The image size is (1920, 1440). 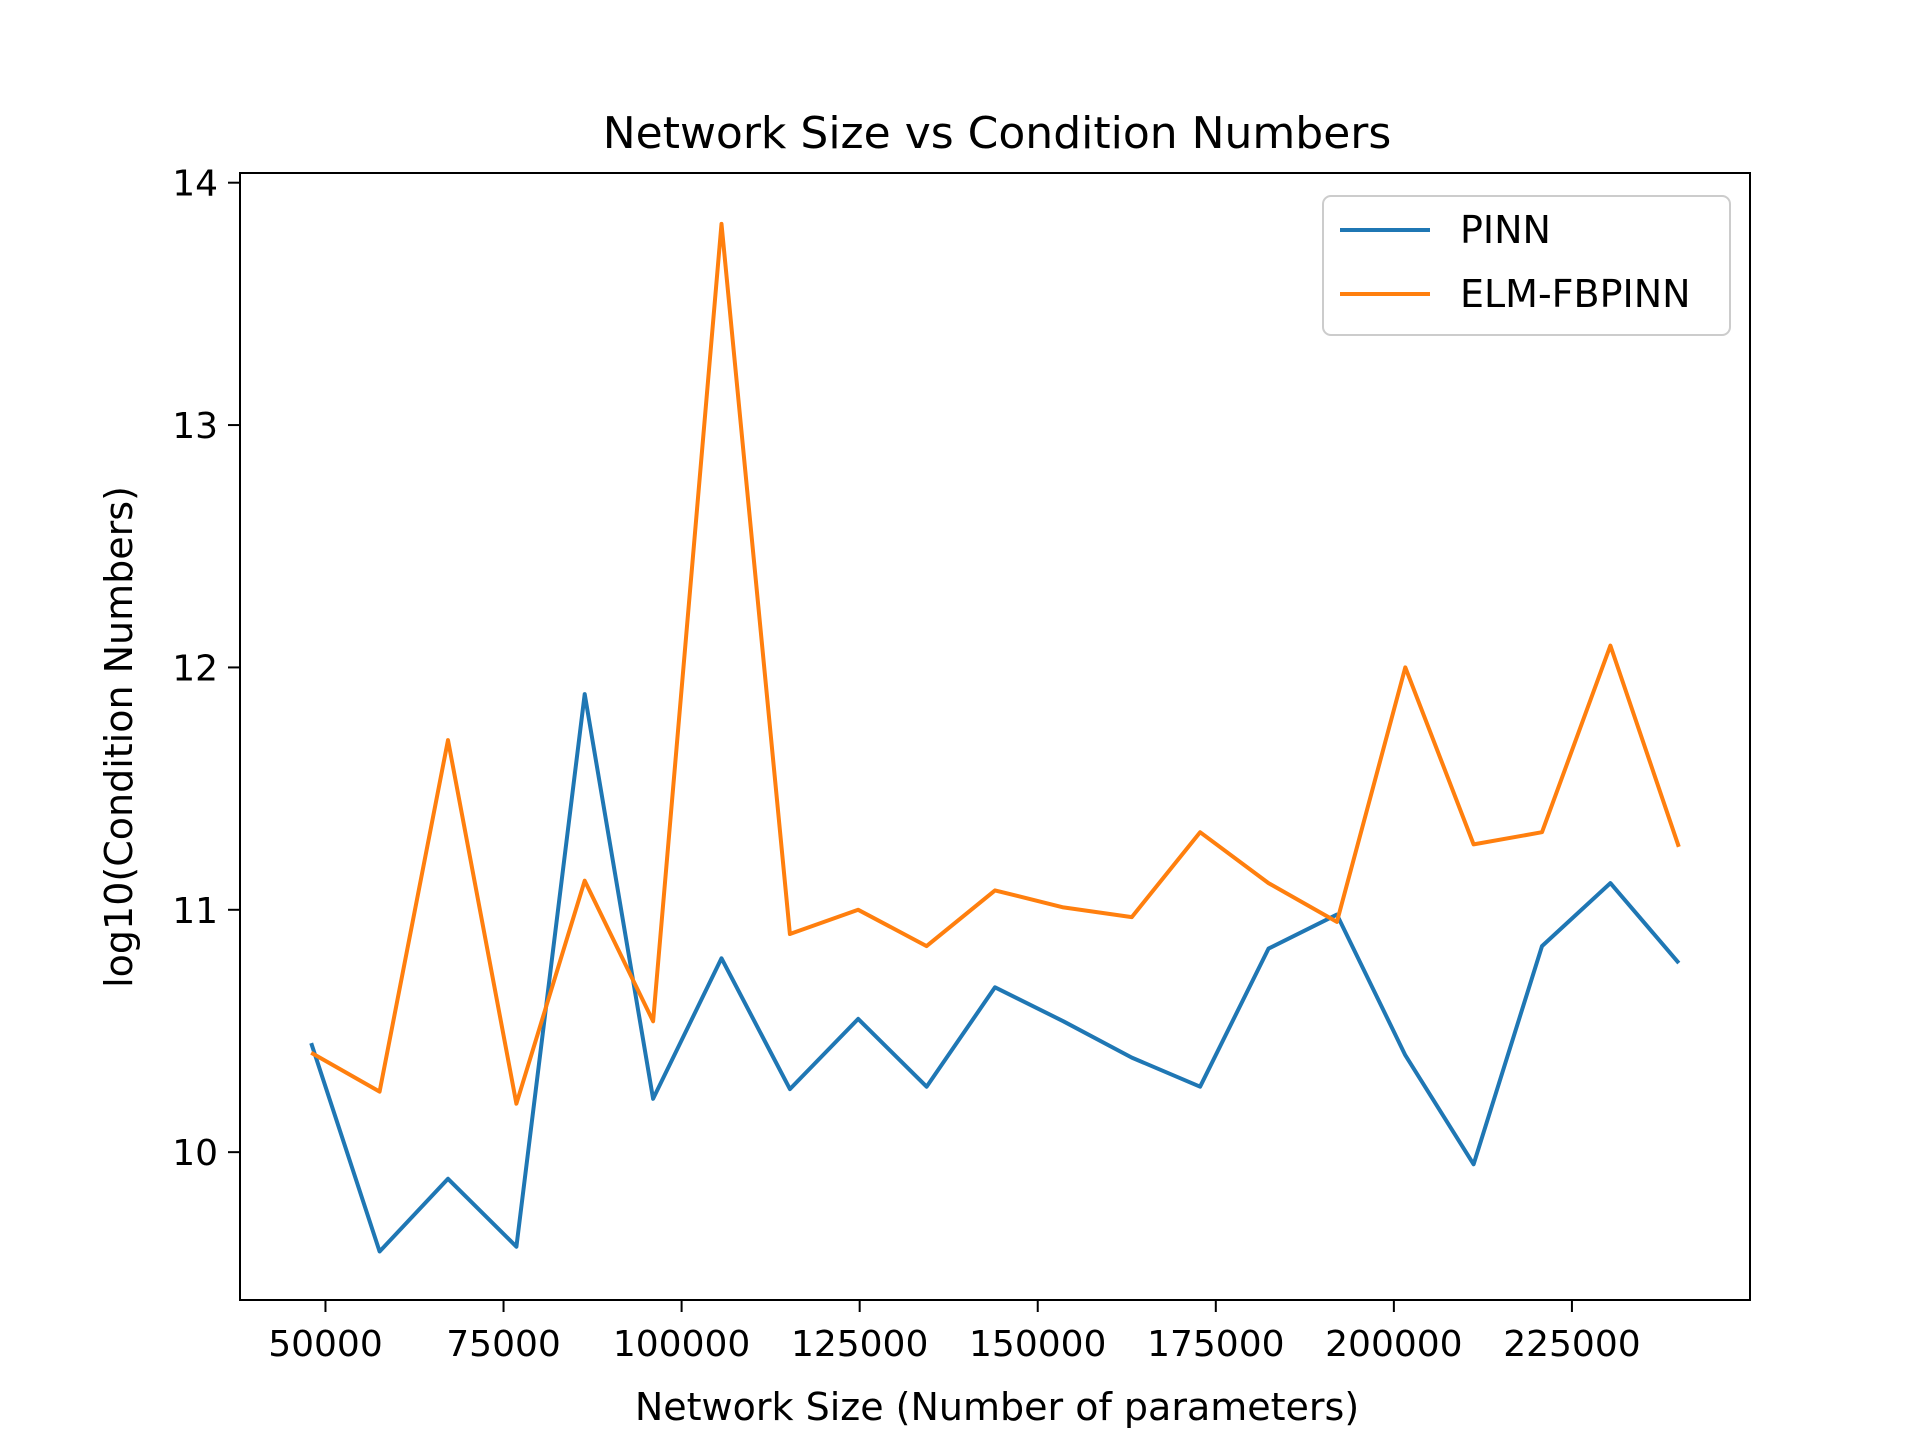 I want to click on y-axis-label: log10(Condition Numbers), so click(x=119, y=737).